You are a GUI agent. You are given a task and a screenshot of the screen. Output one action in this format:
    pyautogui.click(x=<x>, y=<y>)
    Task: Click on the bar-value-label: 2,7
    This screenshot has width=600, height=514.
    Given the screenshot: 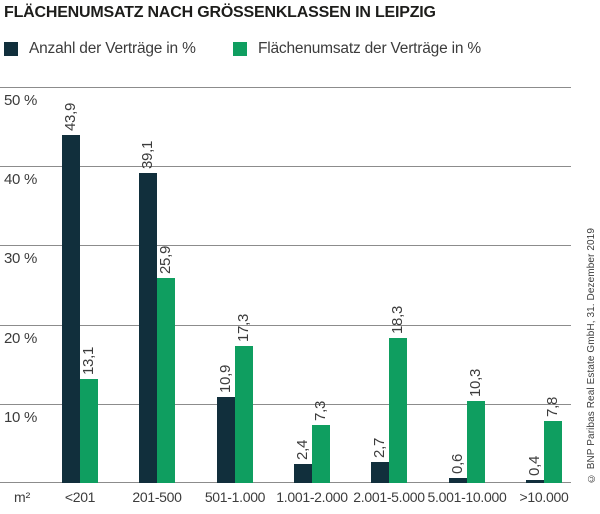 What is the action you would take?
    pyautogui.click(x=379, y=448)
    